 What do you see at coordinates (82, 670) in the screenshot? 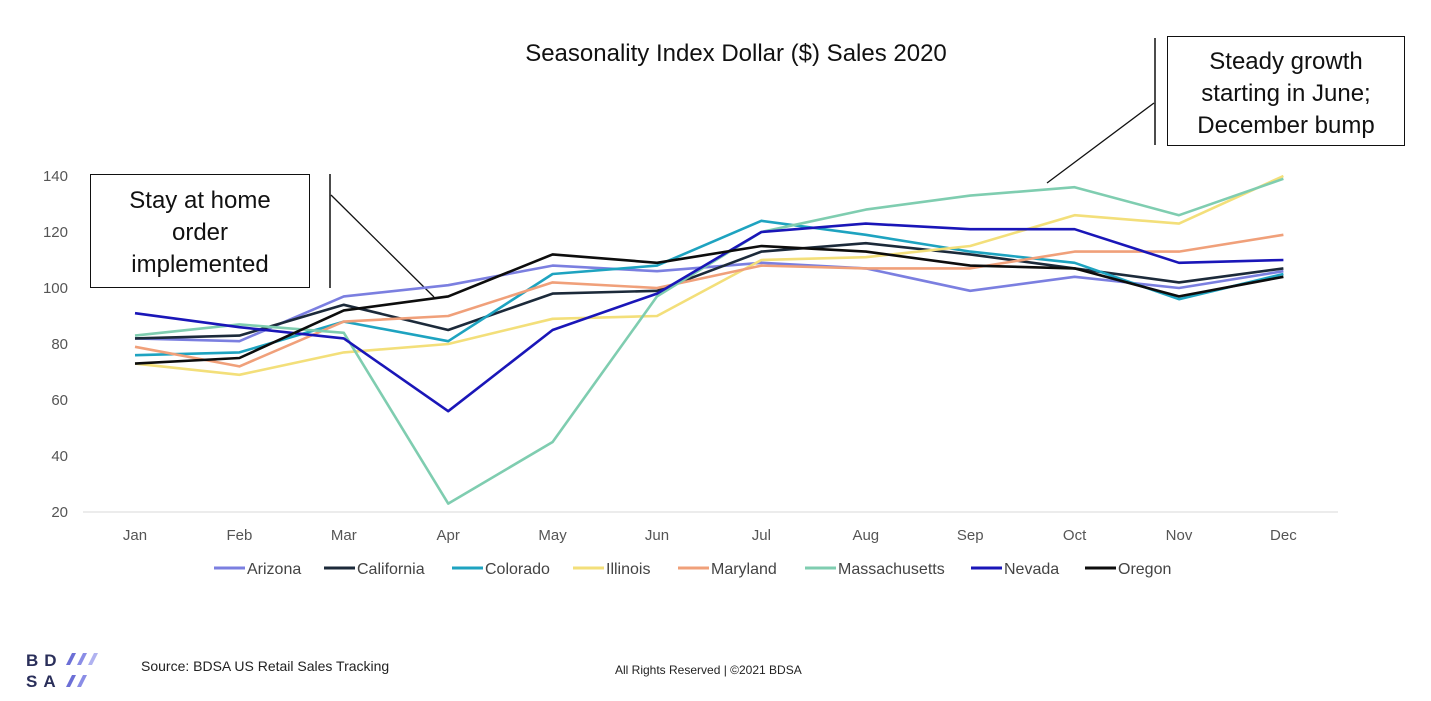
I see `logo-slashes-icon` at bounding box center [82, 670].